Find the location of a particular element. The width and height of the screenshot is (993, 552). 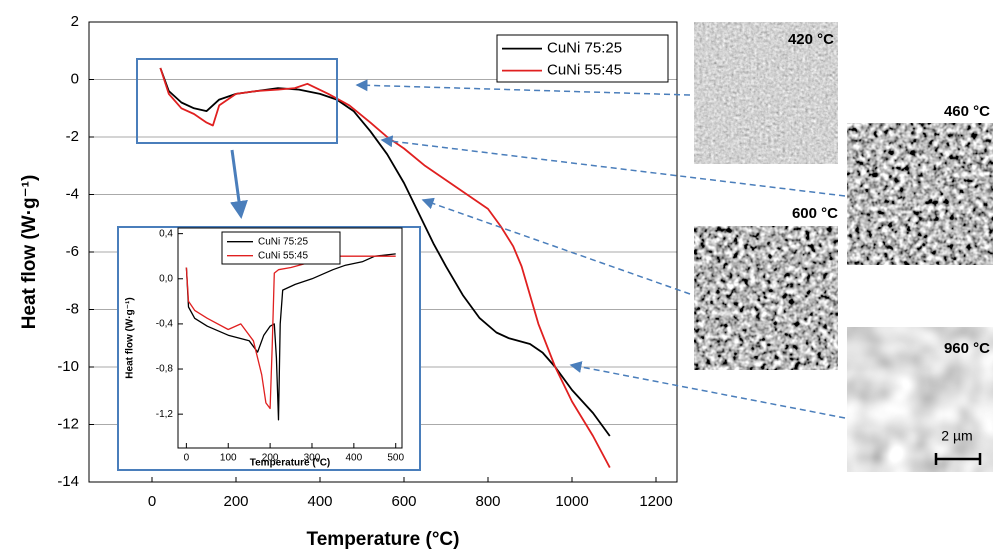

micrograph: 600 °C is located at coordinates (766, 287).